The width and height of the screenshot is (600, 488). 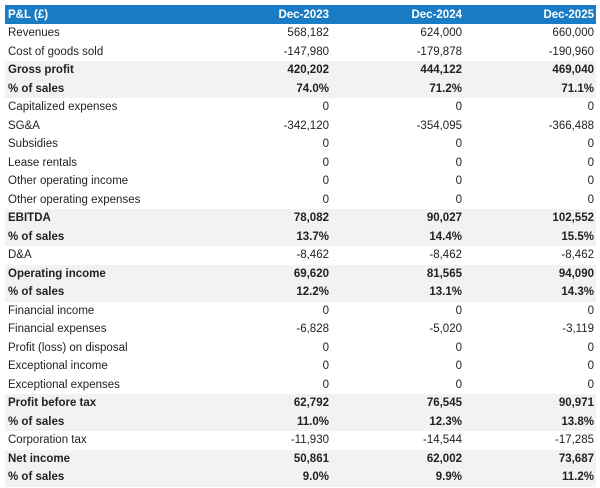 I want to click on cell-value: 73,687, so click(x=576, y=458).